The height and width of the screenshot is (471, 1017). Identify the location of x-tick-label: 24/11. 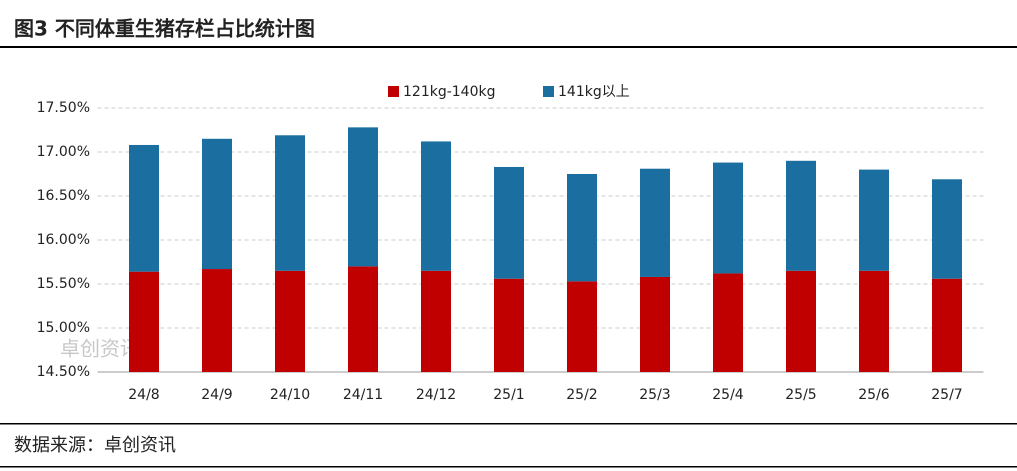
(363, 395).